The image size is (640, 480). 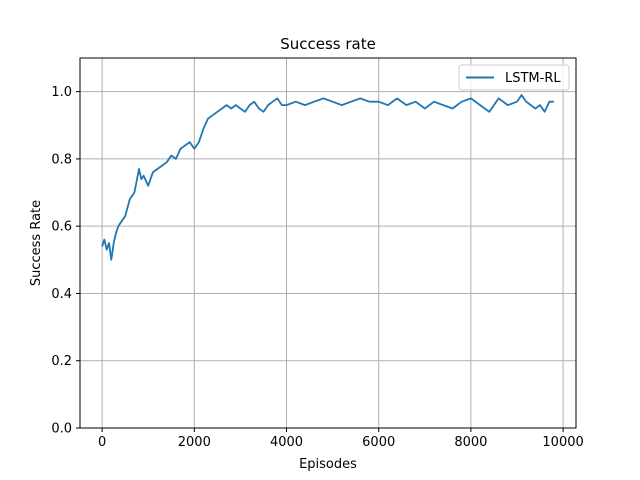 What do you see at coordinates (378, 442) in the screenshot?
I see `x-tick-label: 6000` at bounding box center [378, 442].